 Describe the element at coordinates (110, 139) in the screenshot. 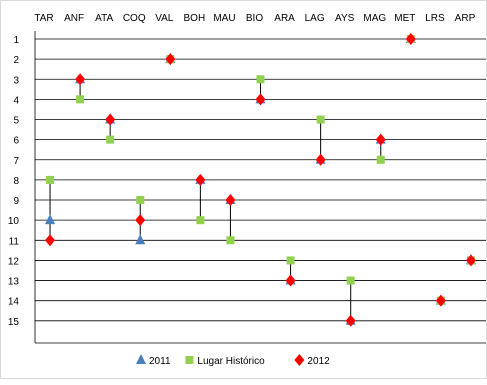

I see `point-square-ata` at that location.